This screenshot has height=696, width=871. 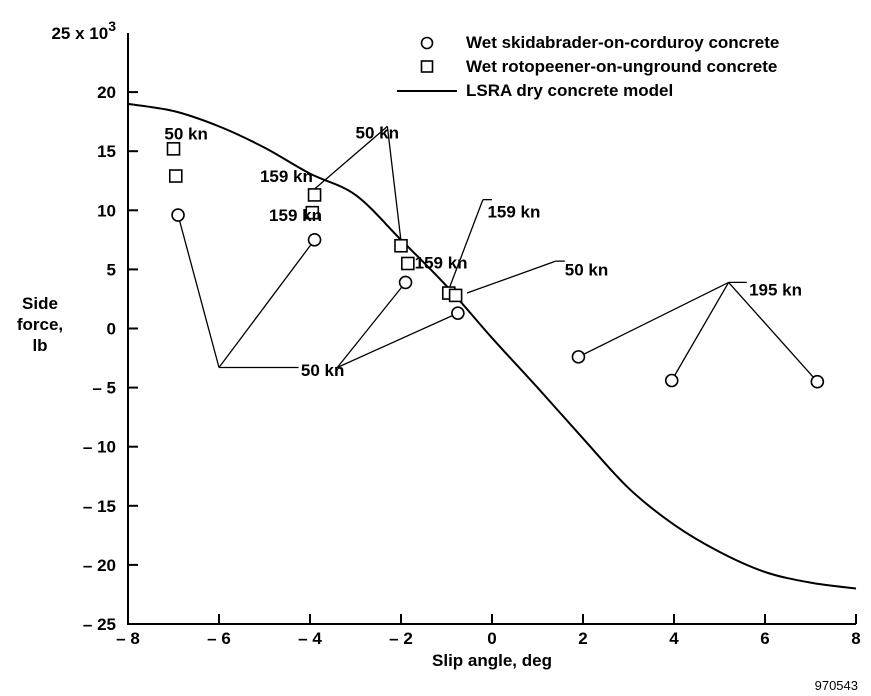 I want to click on legend-label: LSRA dry concrete model, so click(x=569, y=90).